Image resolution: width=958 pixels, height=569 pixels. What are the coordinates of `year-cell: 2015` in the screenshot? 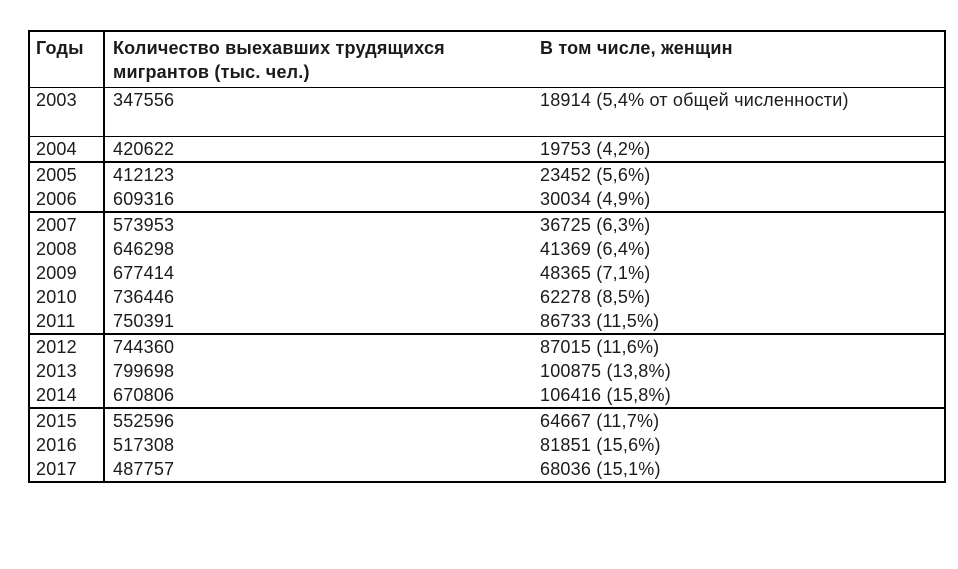 It's located at (67, 421).